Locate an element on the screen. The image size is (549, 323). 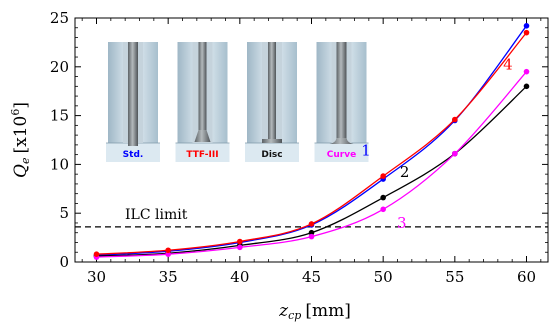
inset-panel-label: TTF-III is located at coordinates (202, 155).